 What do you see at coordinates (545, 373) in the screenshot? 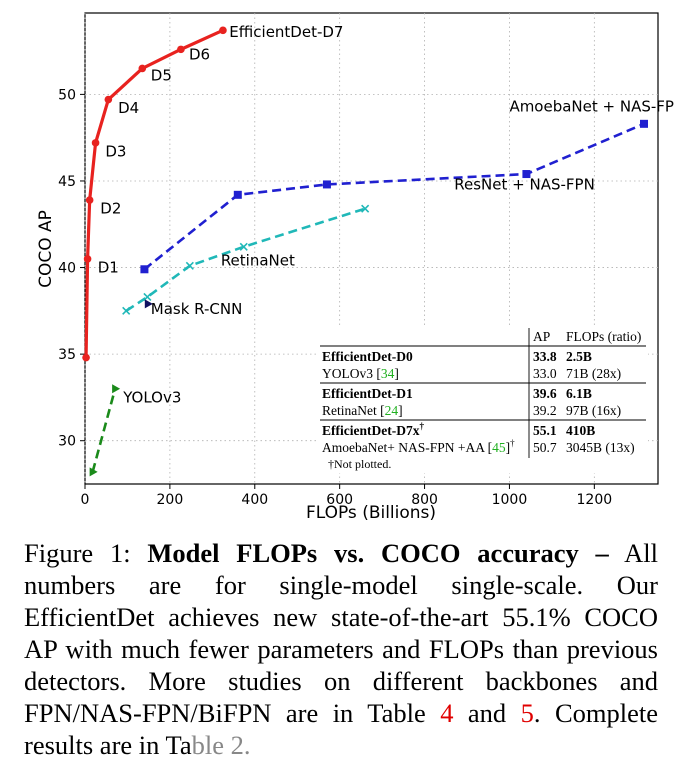
I see `table-row-ap: 33.0` at bounding box center [545, 373].